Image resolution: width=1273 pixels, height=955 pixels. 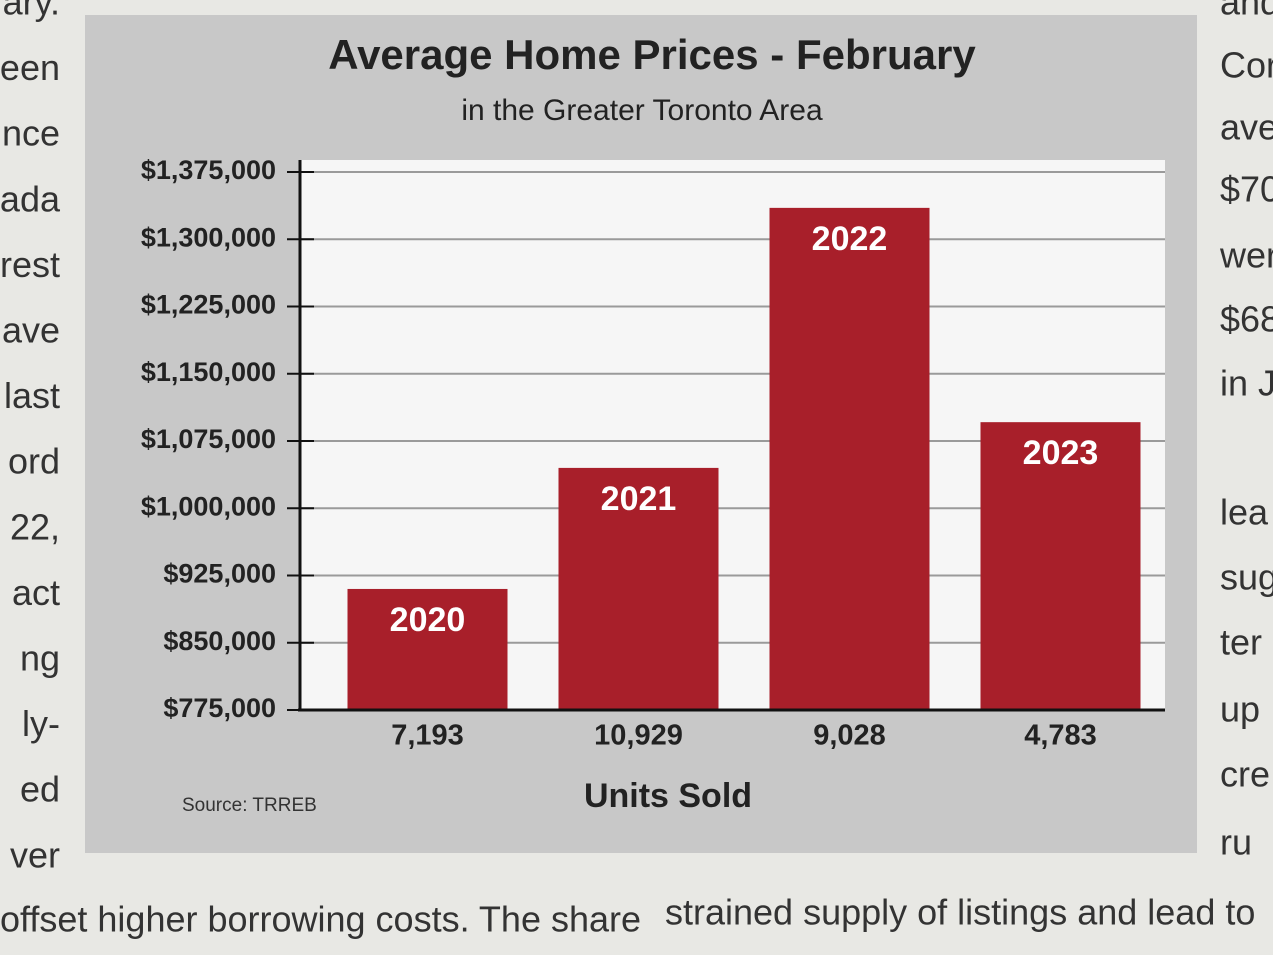 I want to click on chart-subtitle: in the Greater Toronto Area, so click(x=642, y=110).